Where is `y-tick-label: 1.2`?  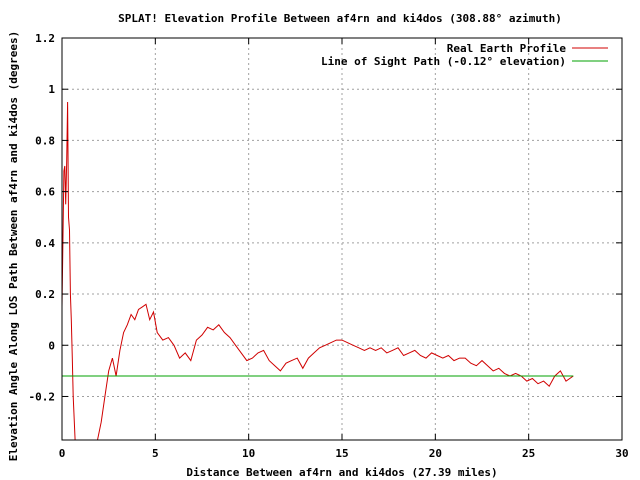 y-tick-label: 1.2 is located at coordinates (45, 38).